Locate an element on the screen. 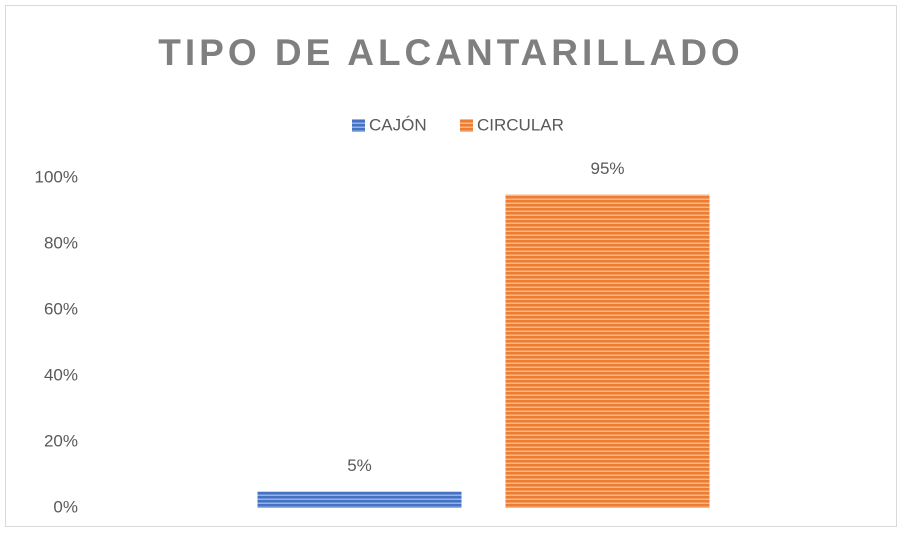  y-tick-label: 60% is located at coordinates (61, 308).